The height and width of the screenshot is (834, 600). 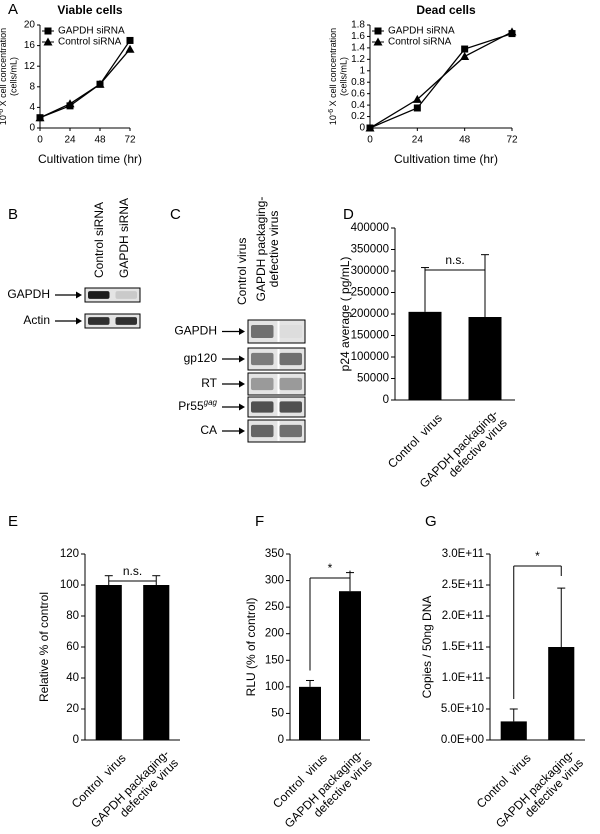 I want to click on y-tick-label: 100000, so click(x=370, y=357).